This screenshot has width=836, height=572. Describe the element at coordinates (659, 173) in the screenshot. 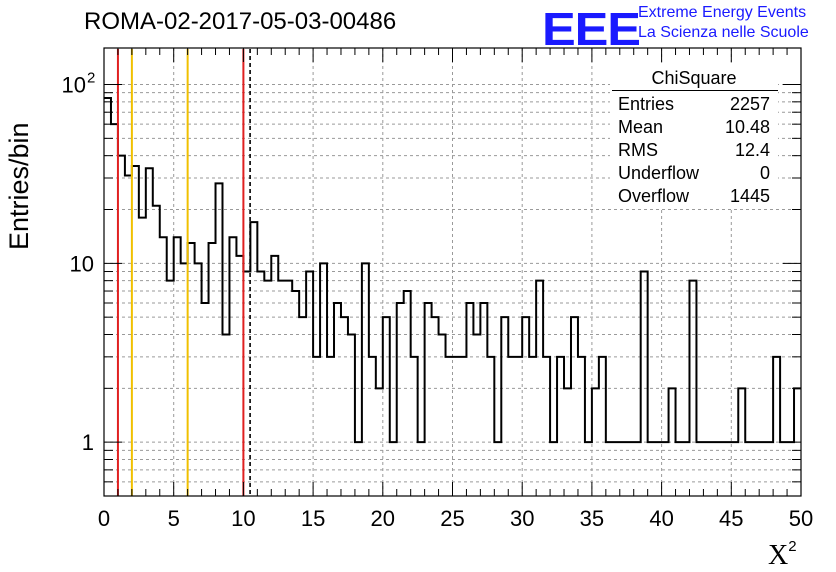

I see `stat-label: Underflow` at that location.